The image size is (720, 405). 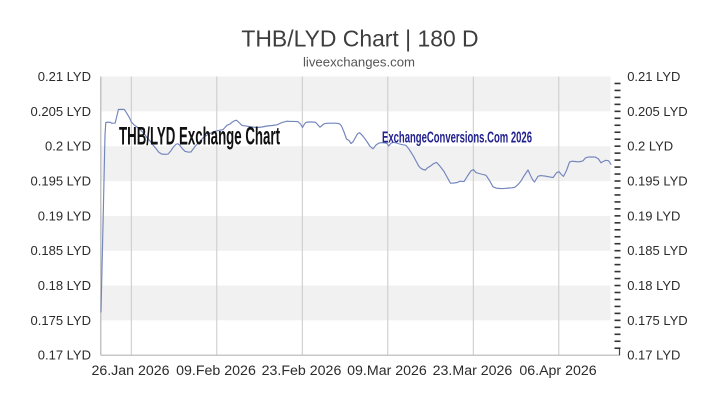 What do you see at coordinates (359, 38) in the screenshot?
I see `svg-text: THB/LYD Chart | 180 D` at bounding box center [359, 38].